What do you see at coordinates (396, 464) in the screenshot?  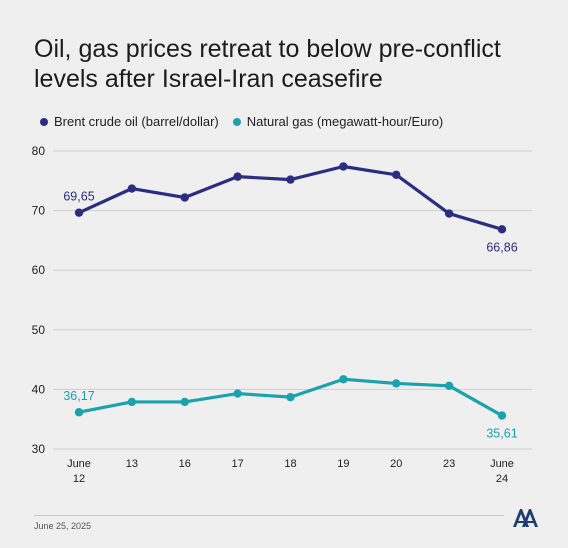 I see `x-tick-label-6: 20` at bounding box center [396, 464].